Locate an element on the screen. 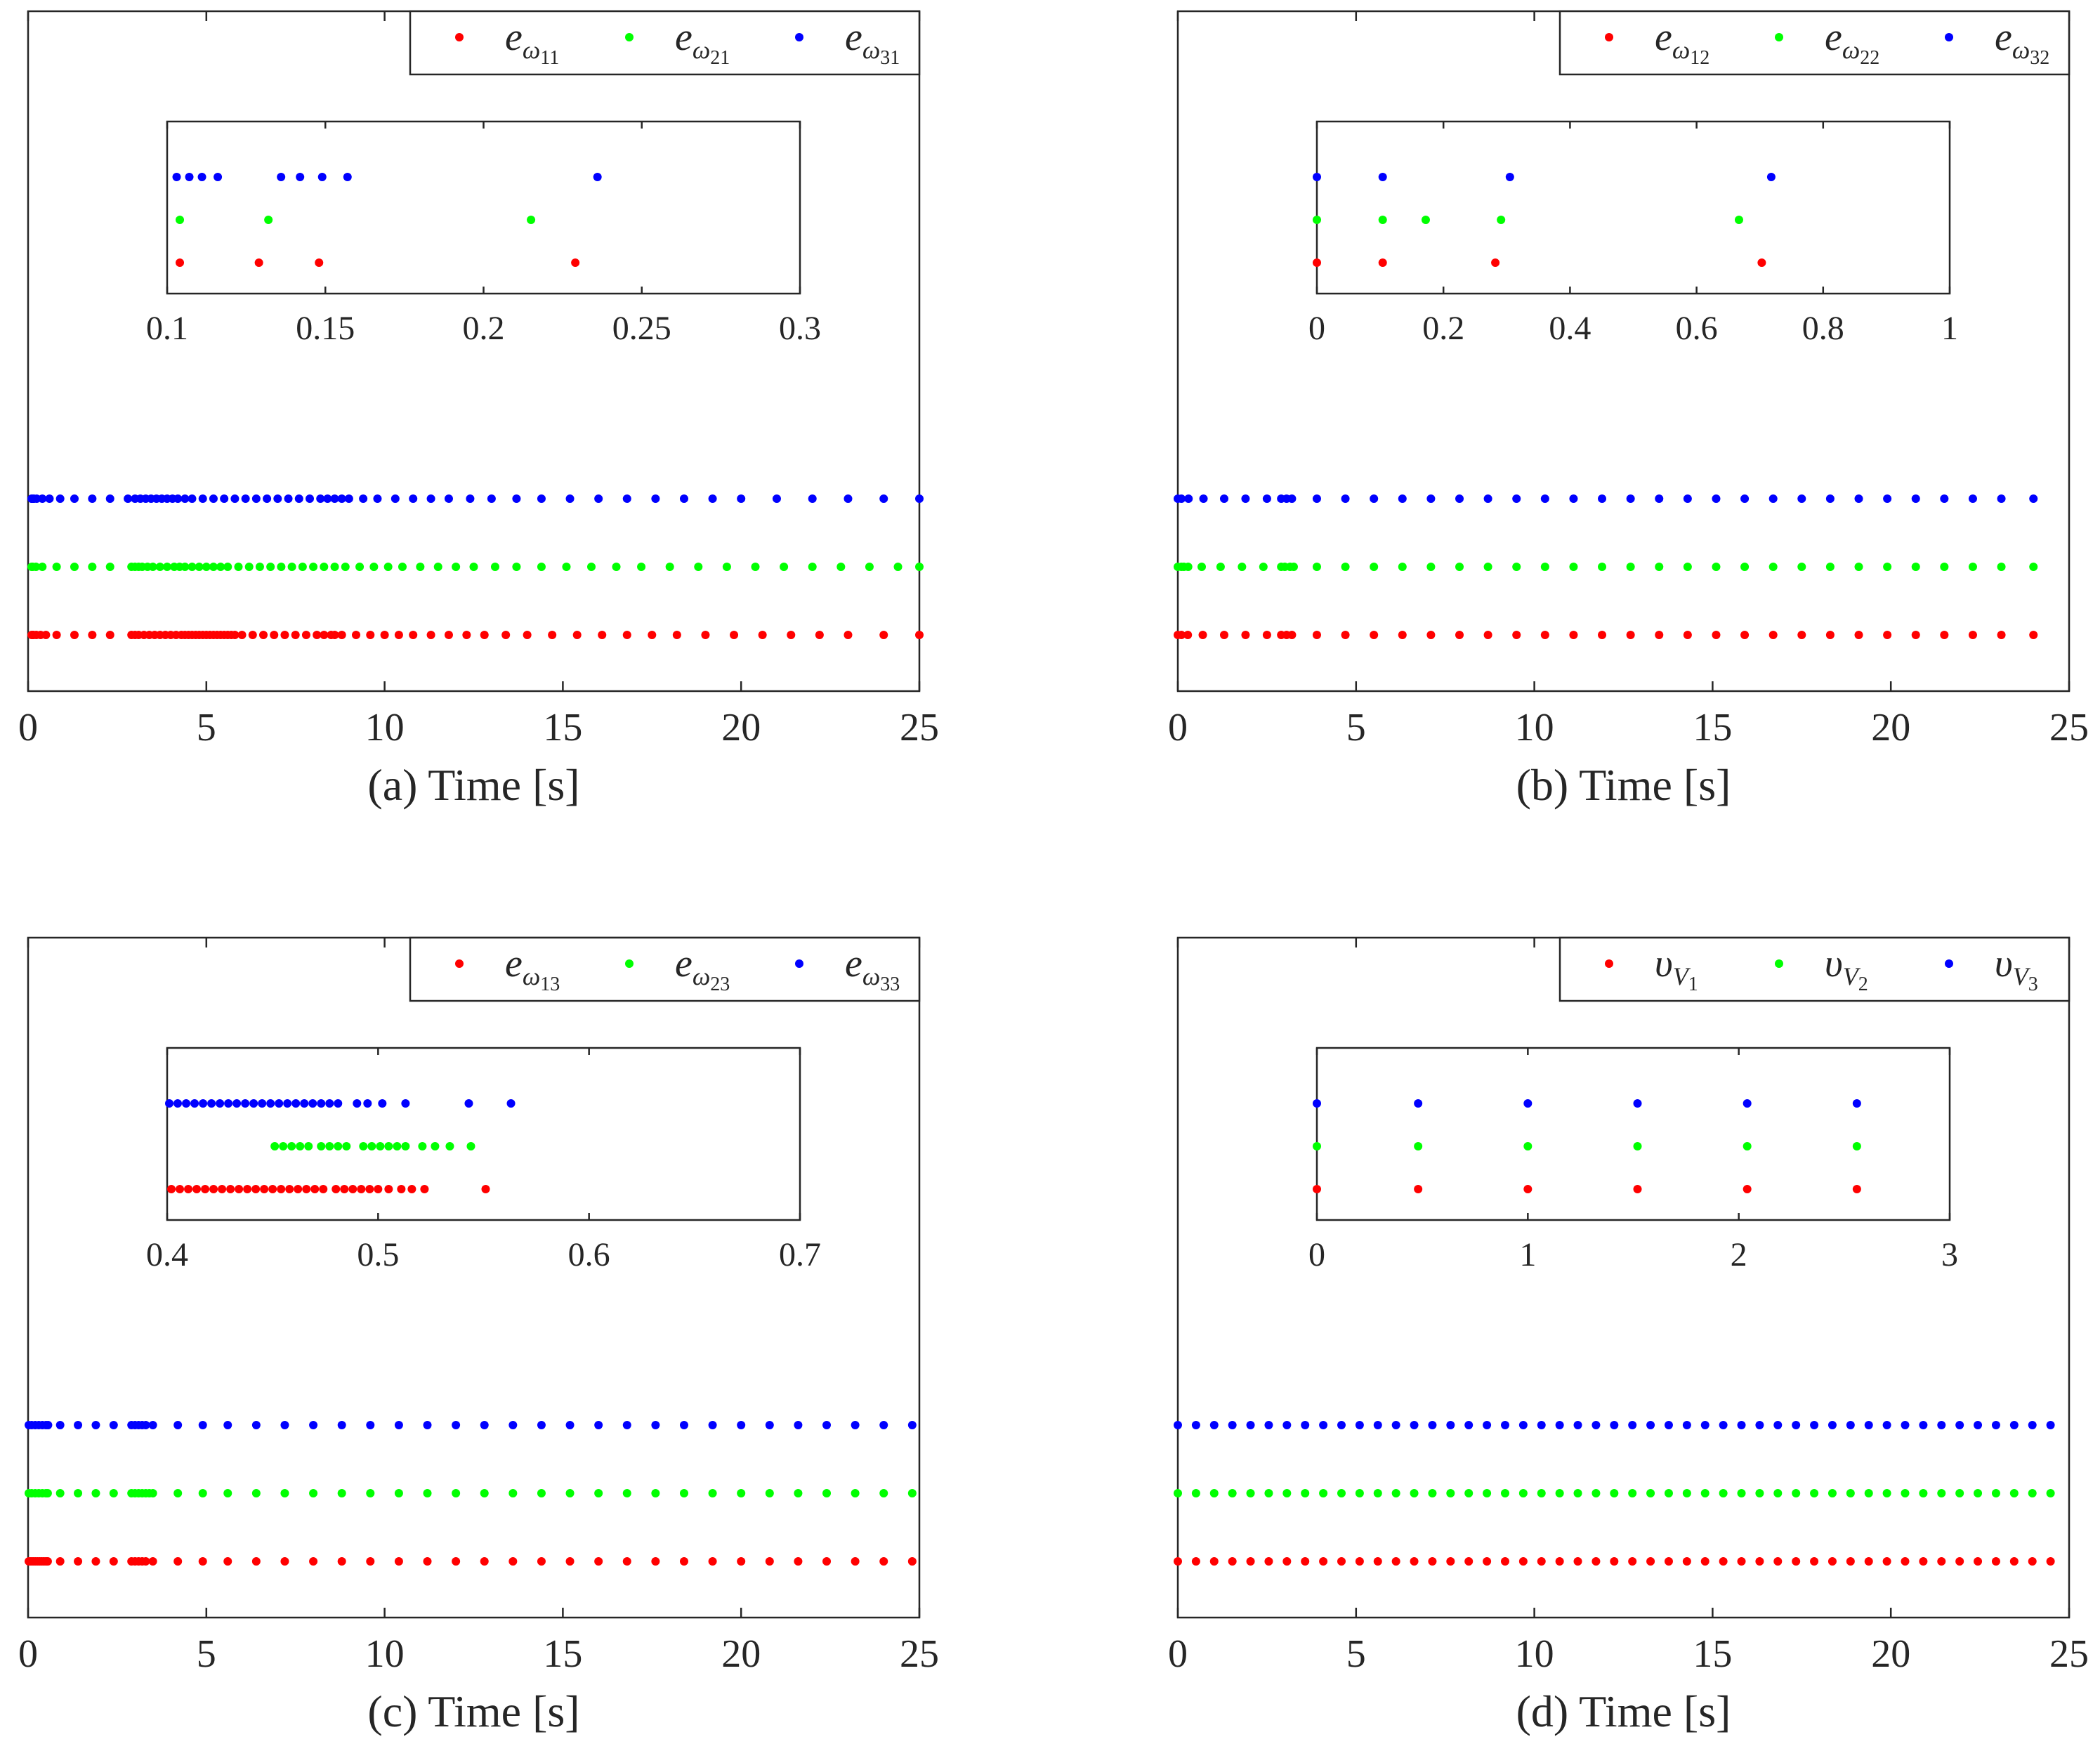  inset-axes: 0 0.2 0.4 0.6 0.8 1 is located at coordinates (1633, 233).